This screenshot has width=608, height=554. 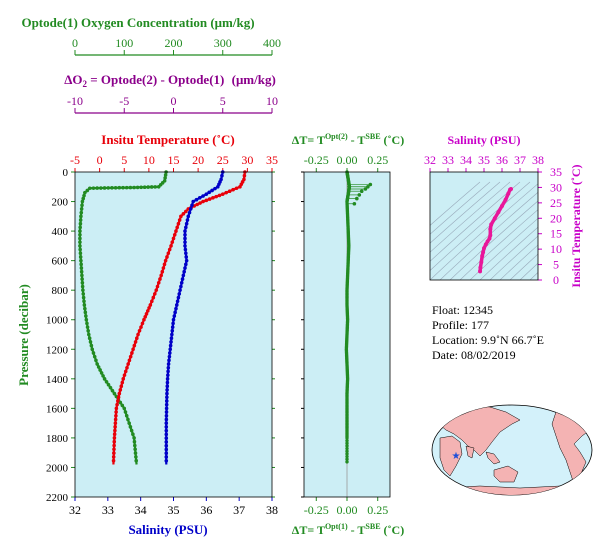 I want to click on pressure-tick-label: 1000, so click(x=57, y=321).